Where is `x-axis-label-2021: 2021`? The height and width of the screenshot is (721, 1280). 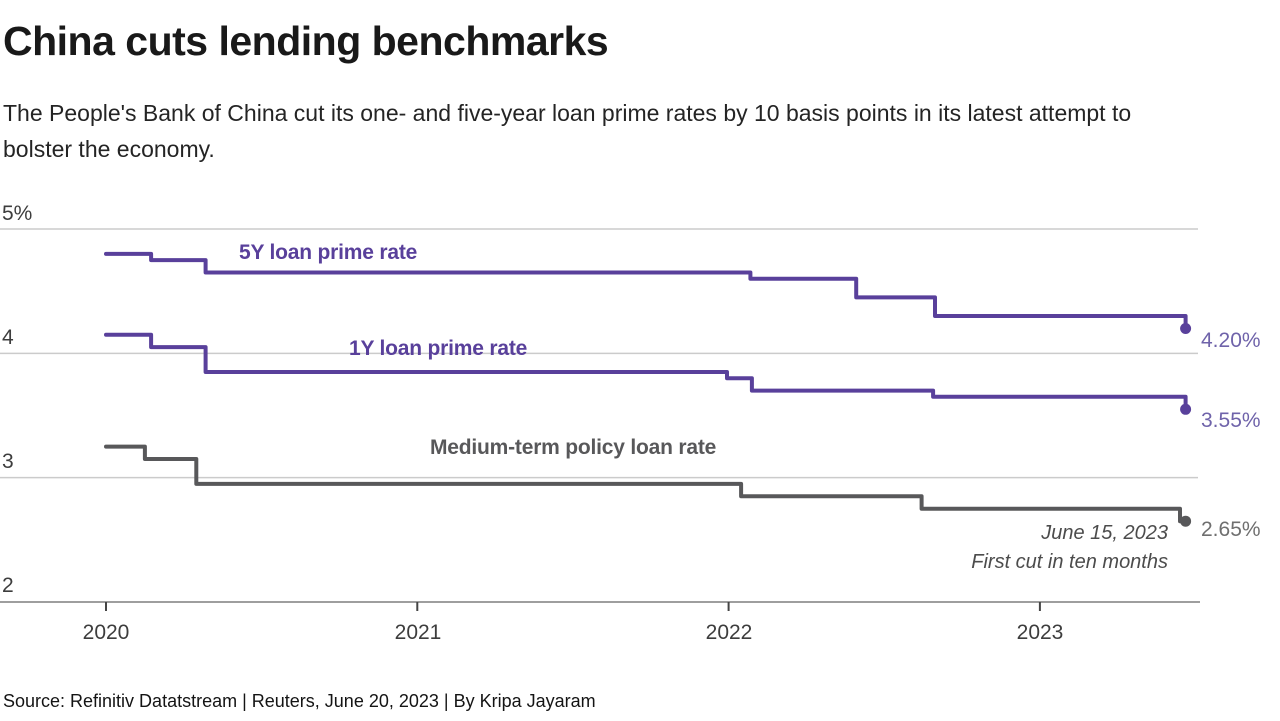 x-axis-label-2021: 2021 is located at coordinates (418, 632).